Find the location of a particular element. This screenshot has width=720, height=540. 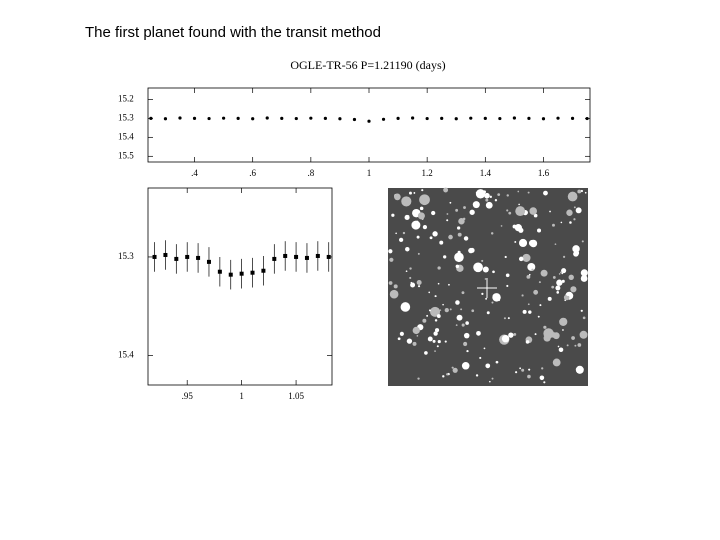

y-tick-label: 15.5 is located at coordinates (126, 155).